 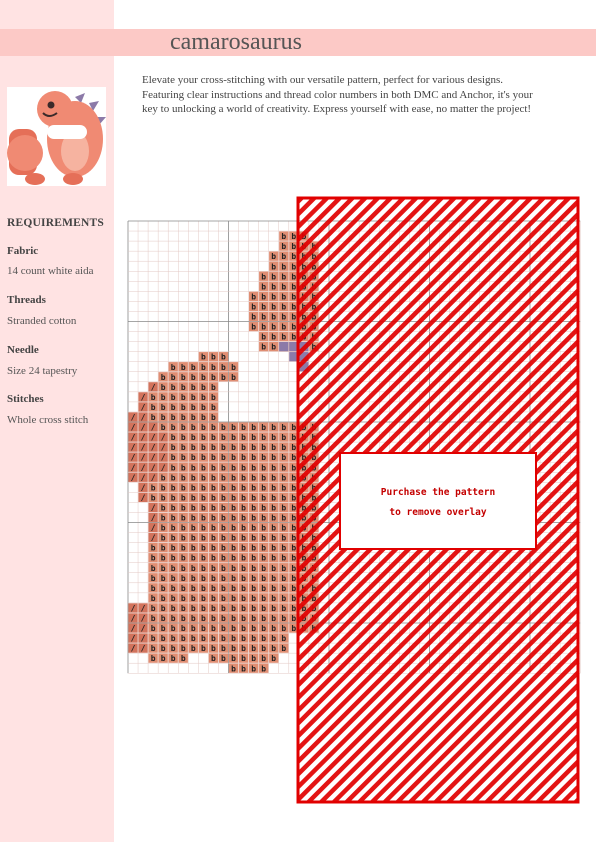 I want to click on stitches-value: Whole cross stitch, so click(x=48, y=420).